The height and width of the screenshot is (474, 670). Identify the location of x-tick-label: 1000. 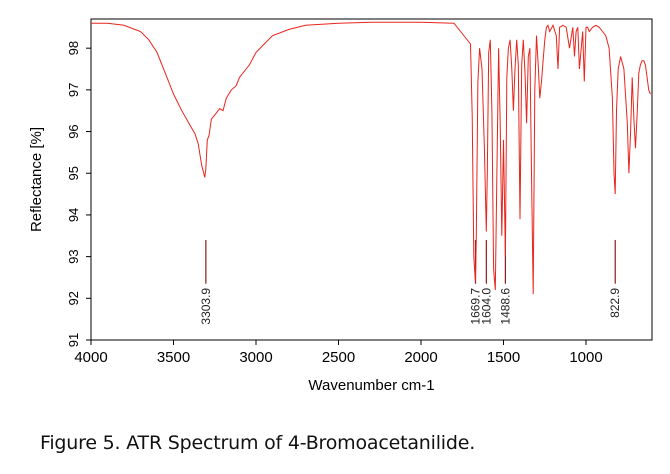
(585, 357).